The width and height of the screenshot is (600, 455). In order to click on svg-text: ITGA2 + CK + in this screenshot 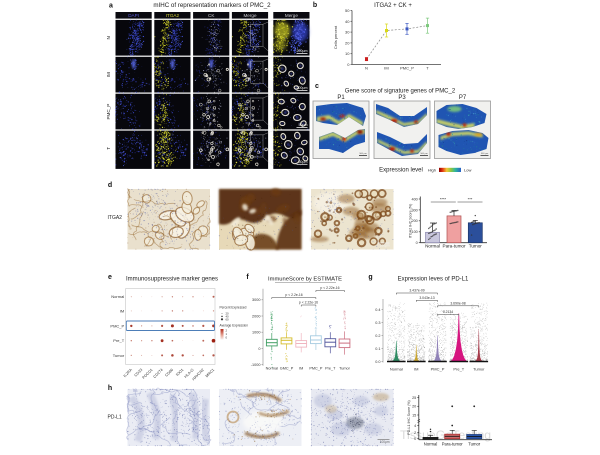, I will do `click(393, 6)`.